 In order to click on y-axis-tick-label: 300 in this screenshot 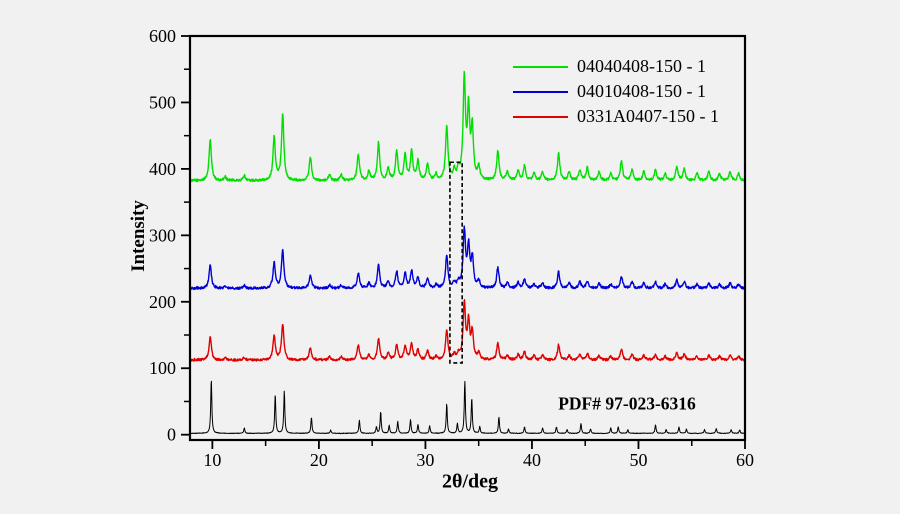, I will do `click(162, 235)`.